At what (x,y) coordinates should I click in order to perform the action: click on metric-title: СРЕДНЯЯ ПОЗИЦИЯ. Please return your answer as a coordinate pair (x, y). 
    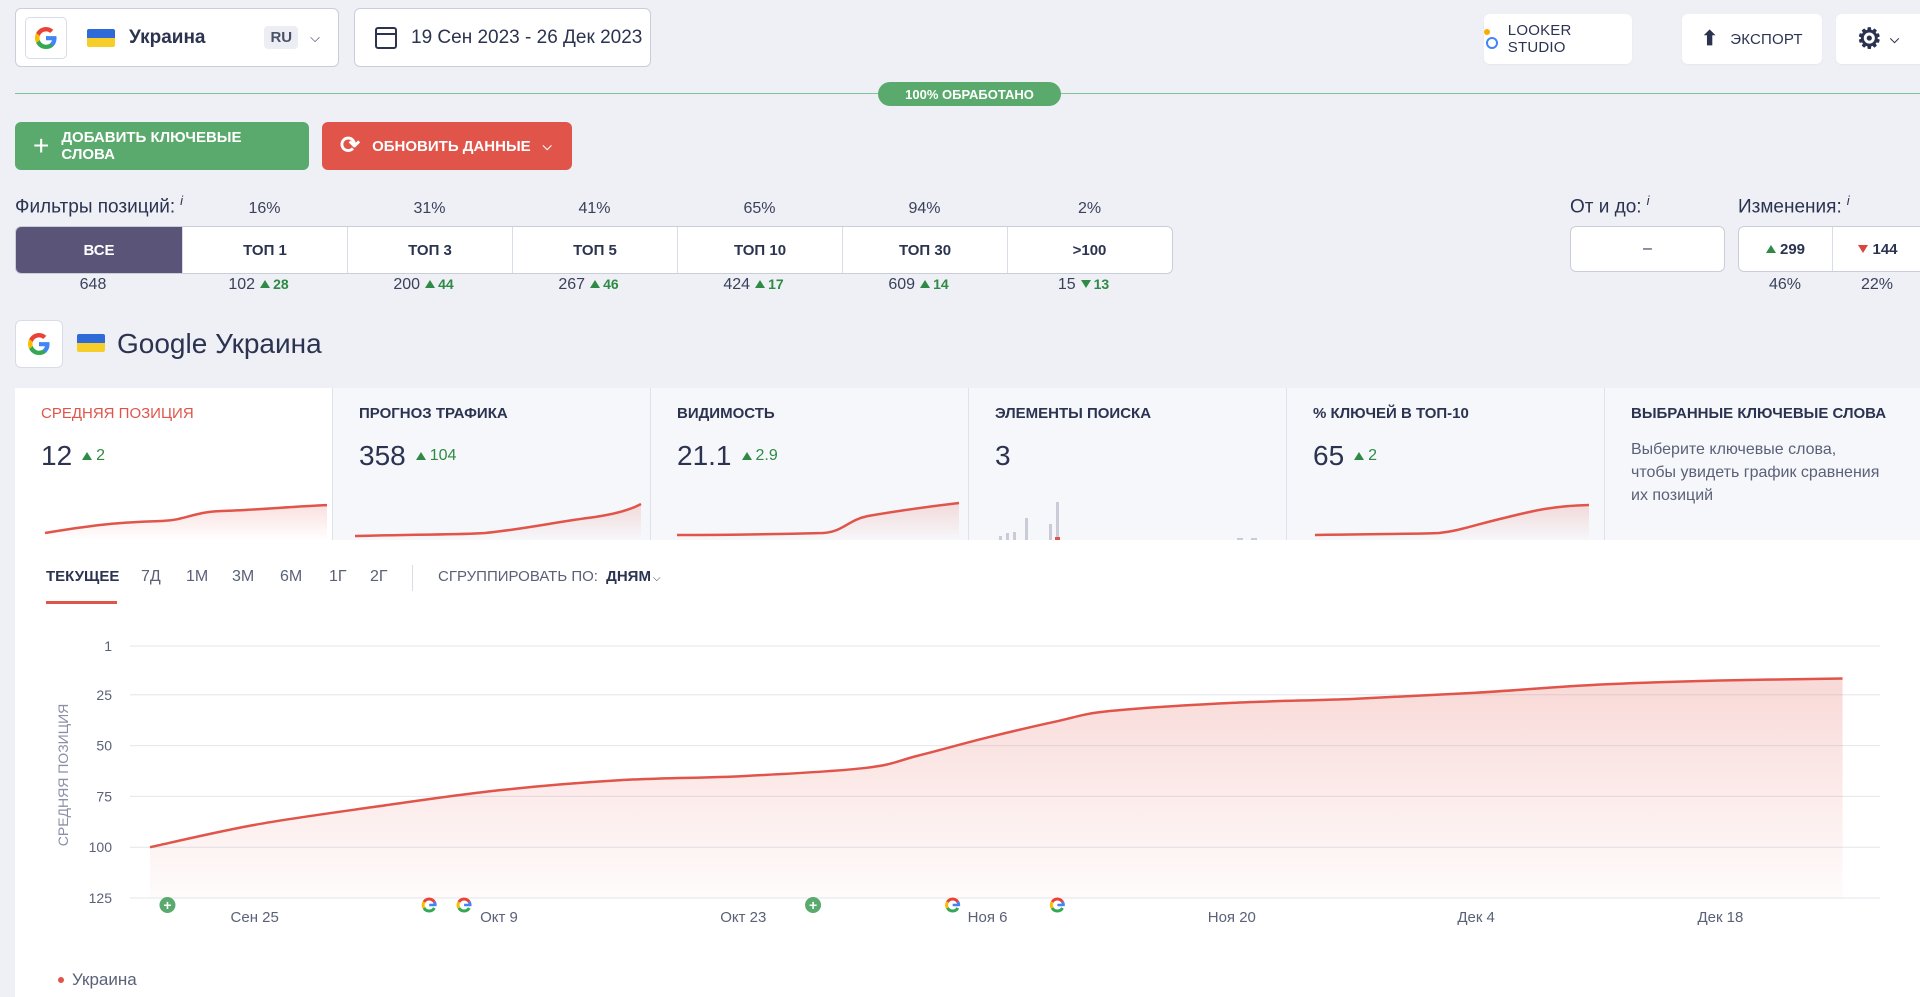
    Looking at the image, I should click on (117, 413).